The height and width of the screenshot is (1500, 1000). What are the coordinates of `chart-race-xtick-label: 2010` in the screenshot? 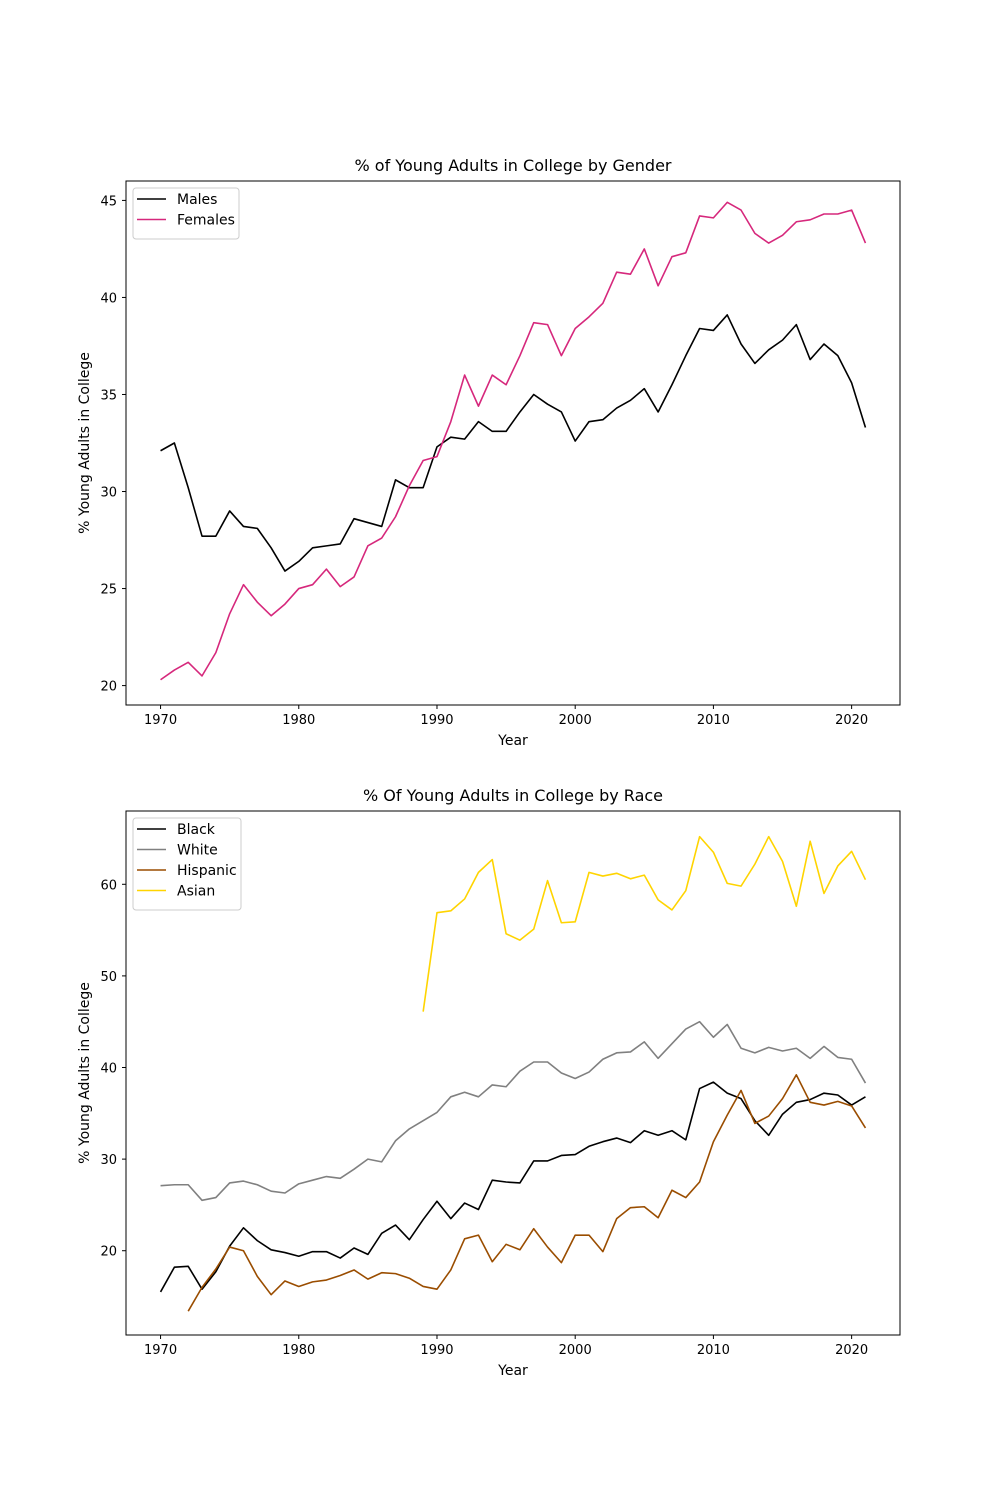 It's located at (713, 1350).